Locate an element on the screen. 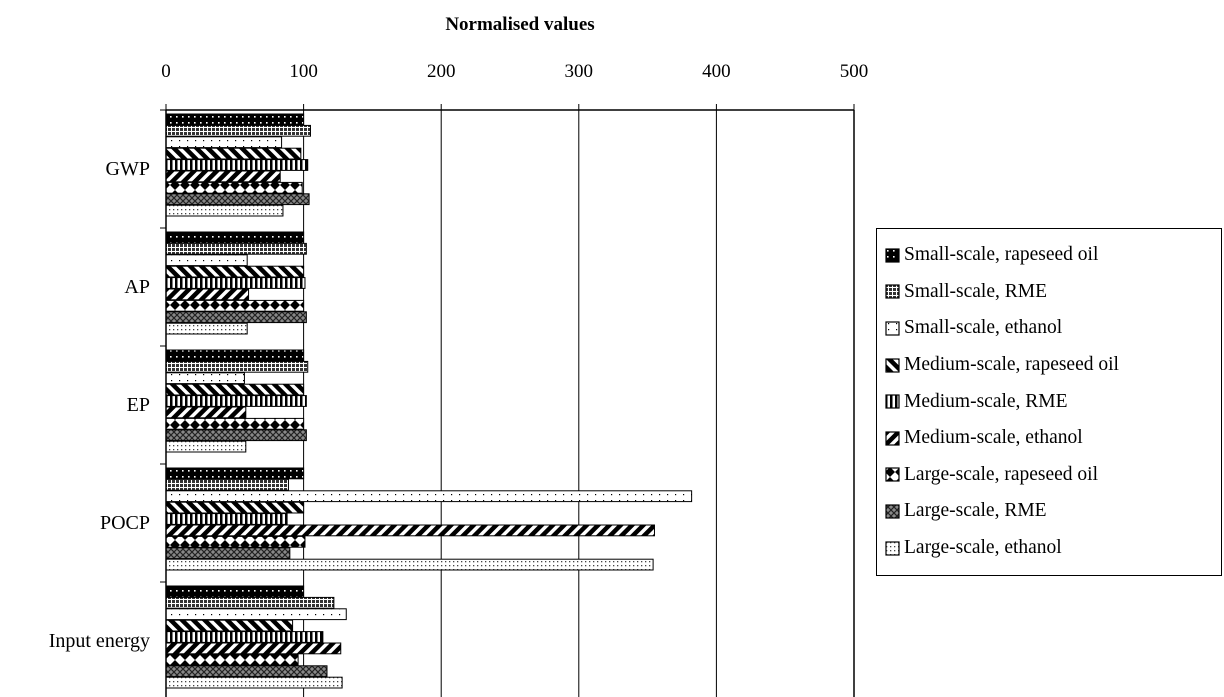 The height and width of the screenshot is (697, 1224). category-label: Input energy is located at coordinates (99, 641).